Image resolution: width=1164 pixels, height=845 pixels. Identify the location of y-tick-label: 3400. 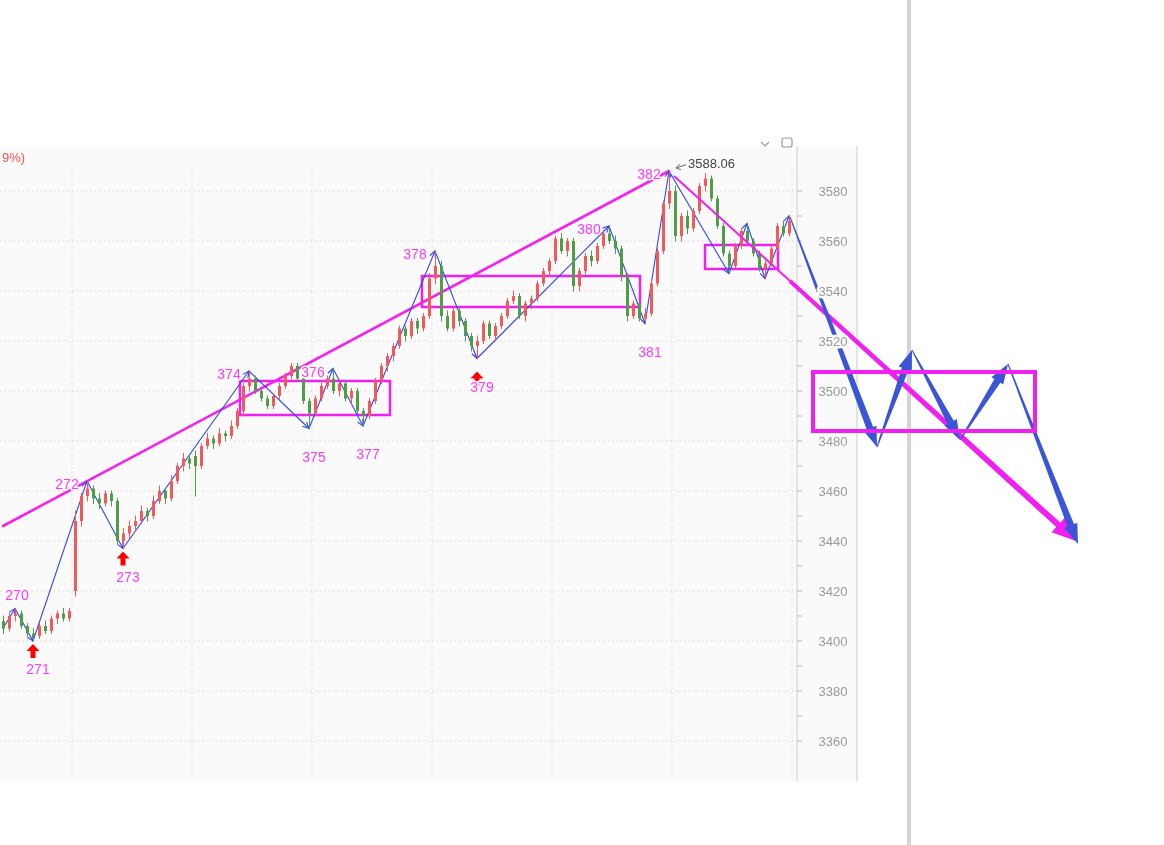
(833, 641).